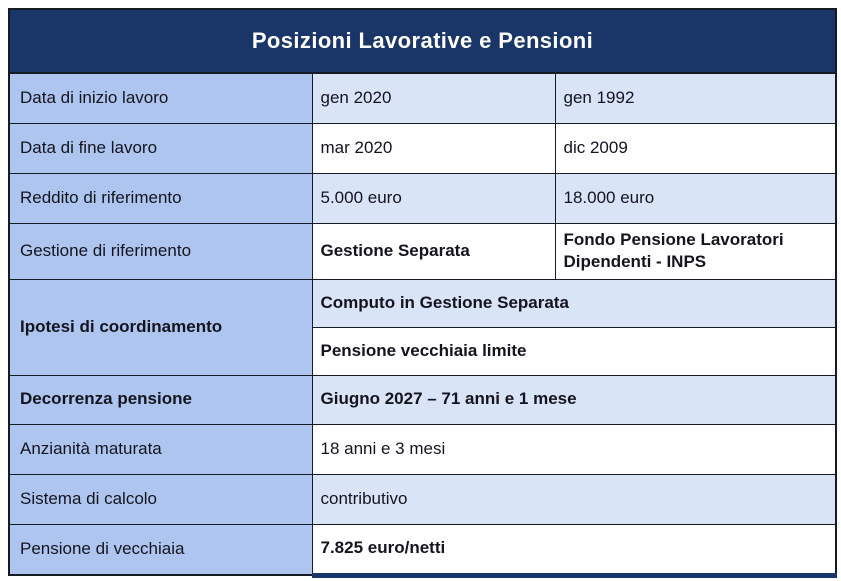 This screenshot has height=581, width=841. I want to click on label-anzianita-maturata: Anzianità maturata, so click(160, 449).